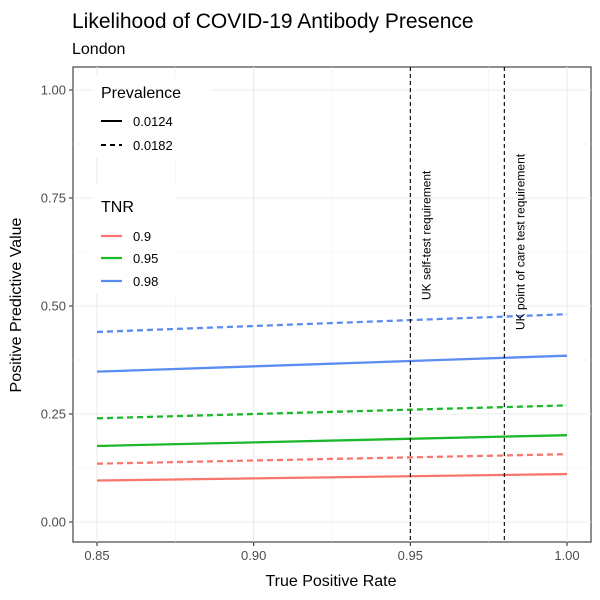 This screenshot has width=600, height=600. What do you see at coordinates (566, 555) in the screenshot?
I see `x-tick-label: 1.00` at bounding box center [566, 555].